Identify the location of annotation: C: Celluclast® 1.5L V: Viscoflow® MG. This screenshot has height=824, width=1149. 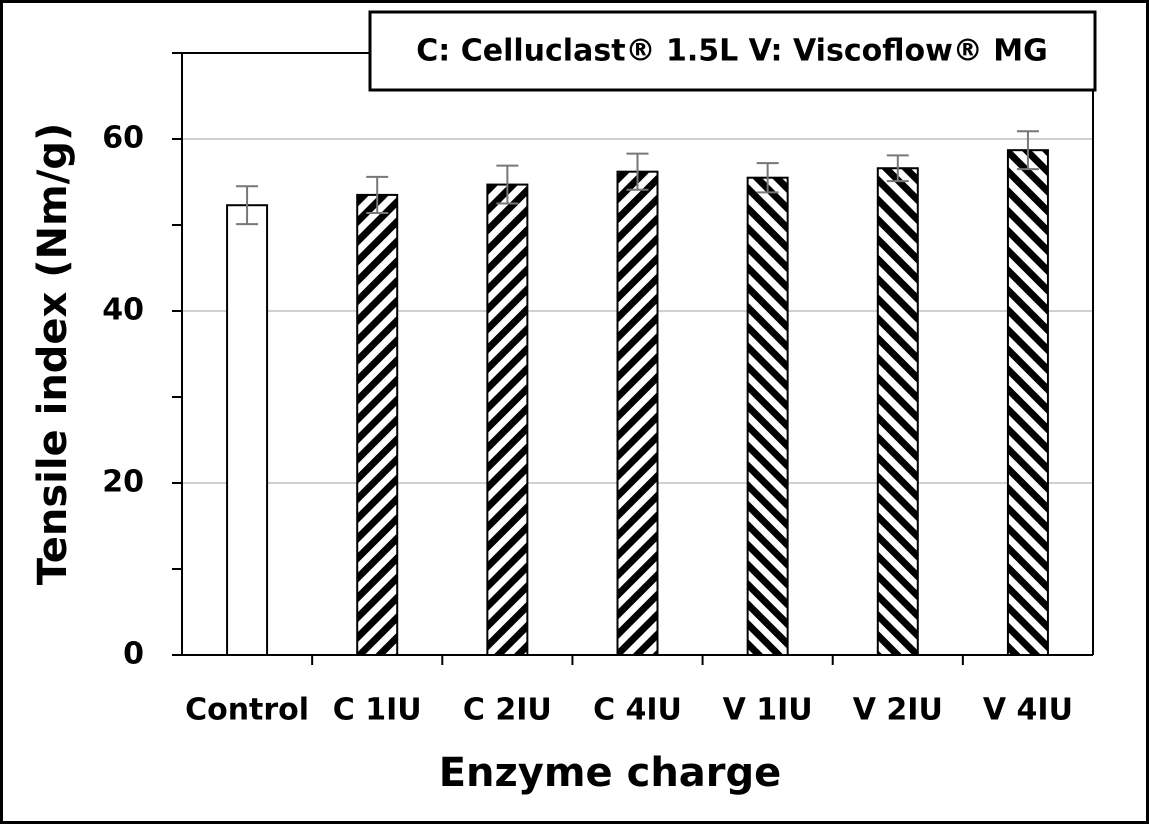
(731, 51).